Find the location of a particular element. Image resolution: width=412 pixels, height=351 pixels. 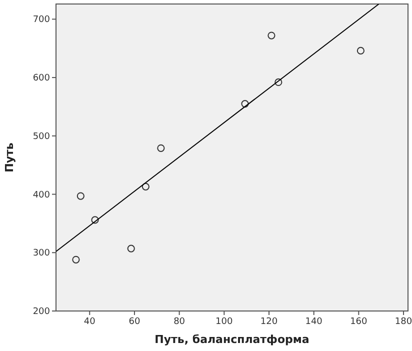

x-tick-label: 40 is located at coordinates (90, 322).